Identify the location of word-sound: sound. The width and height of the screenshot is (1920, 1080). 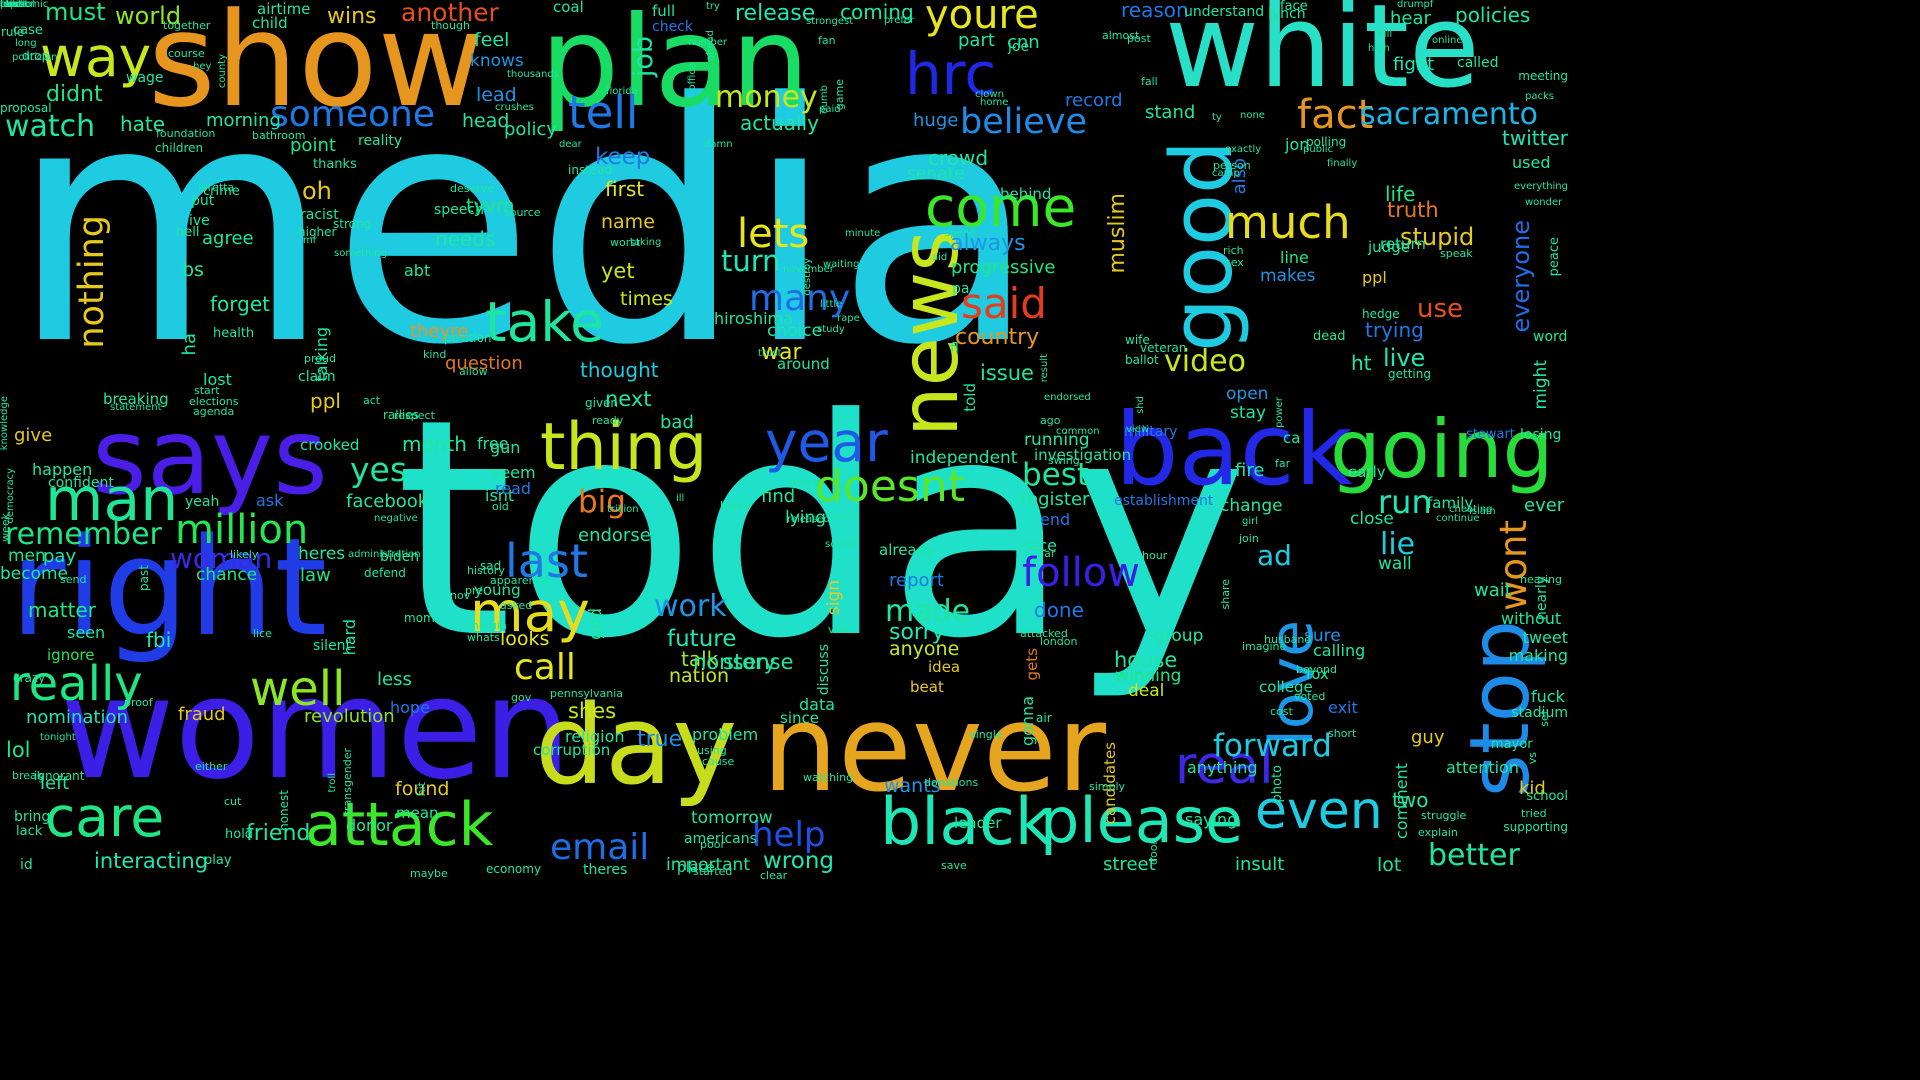
(840, 544).